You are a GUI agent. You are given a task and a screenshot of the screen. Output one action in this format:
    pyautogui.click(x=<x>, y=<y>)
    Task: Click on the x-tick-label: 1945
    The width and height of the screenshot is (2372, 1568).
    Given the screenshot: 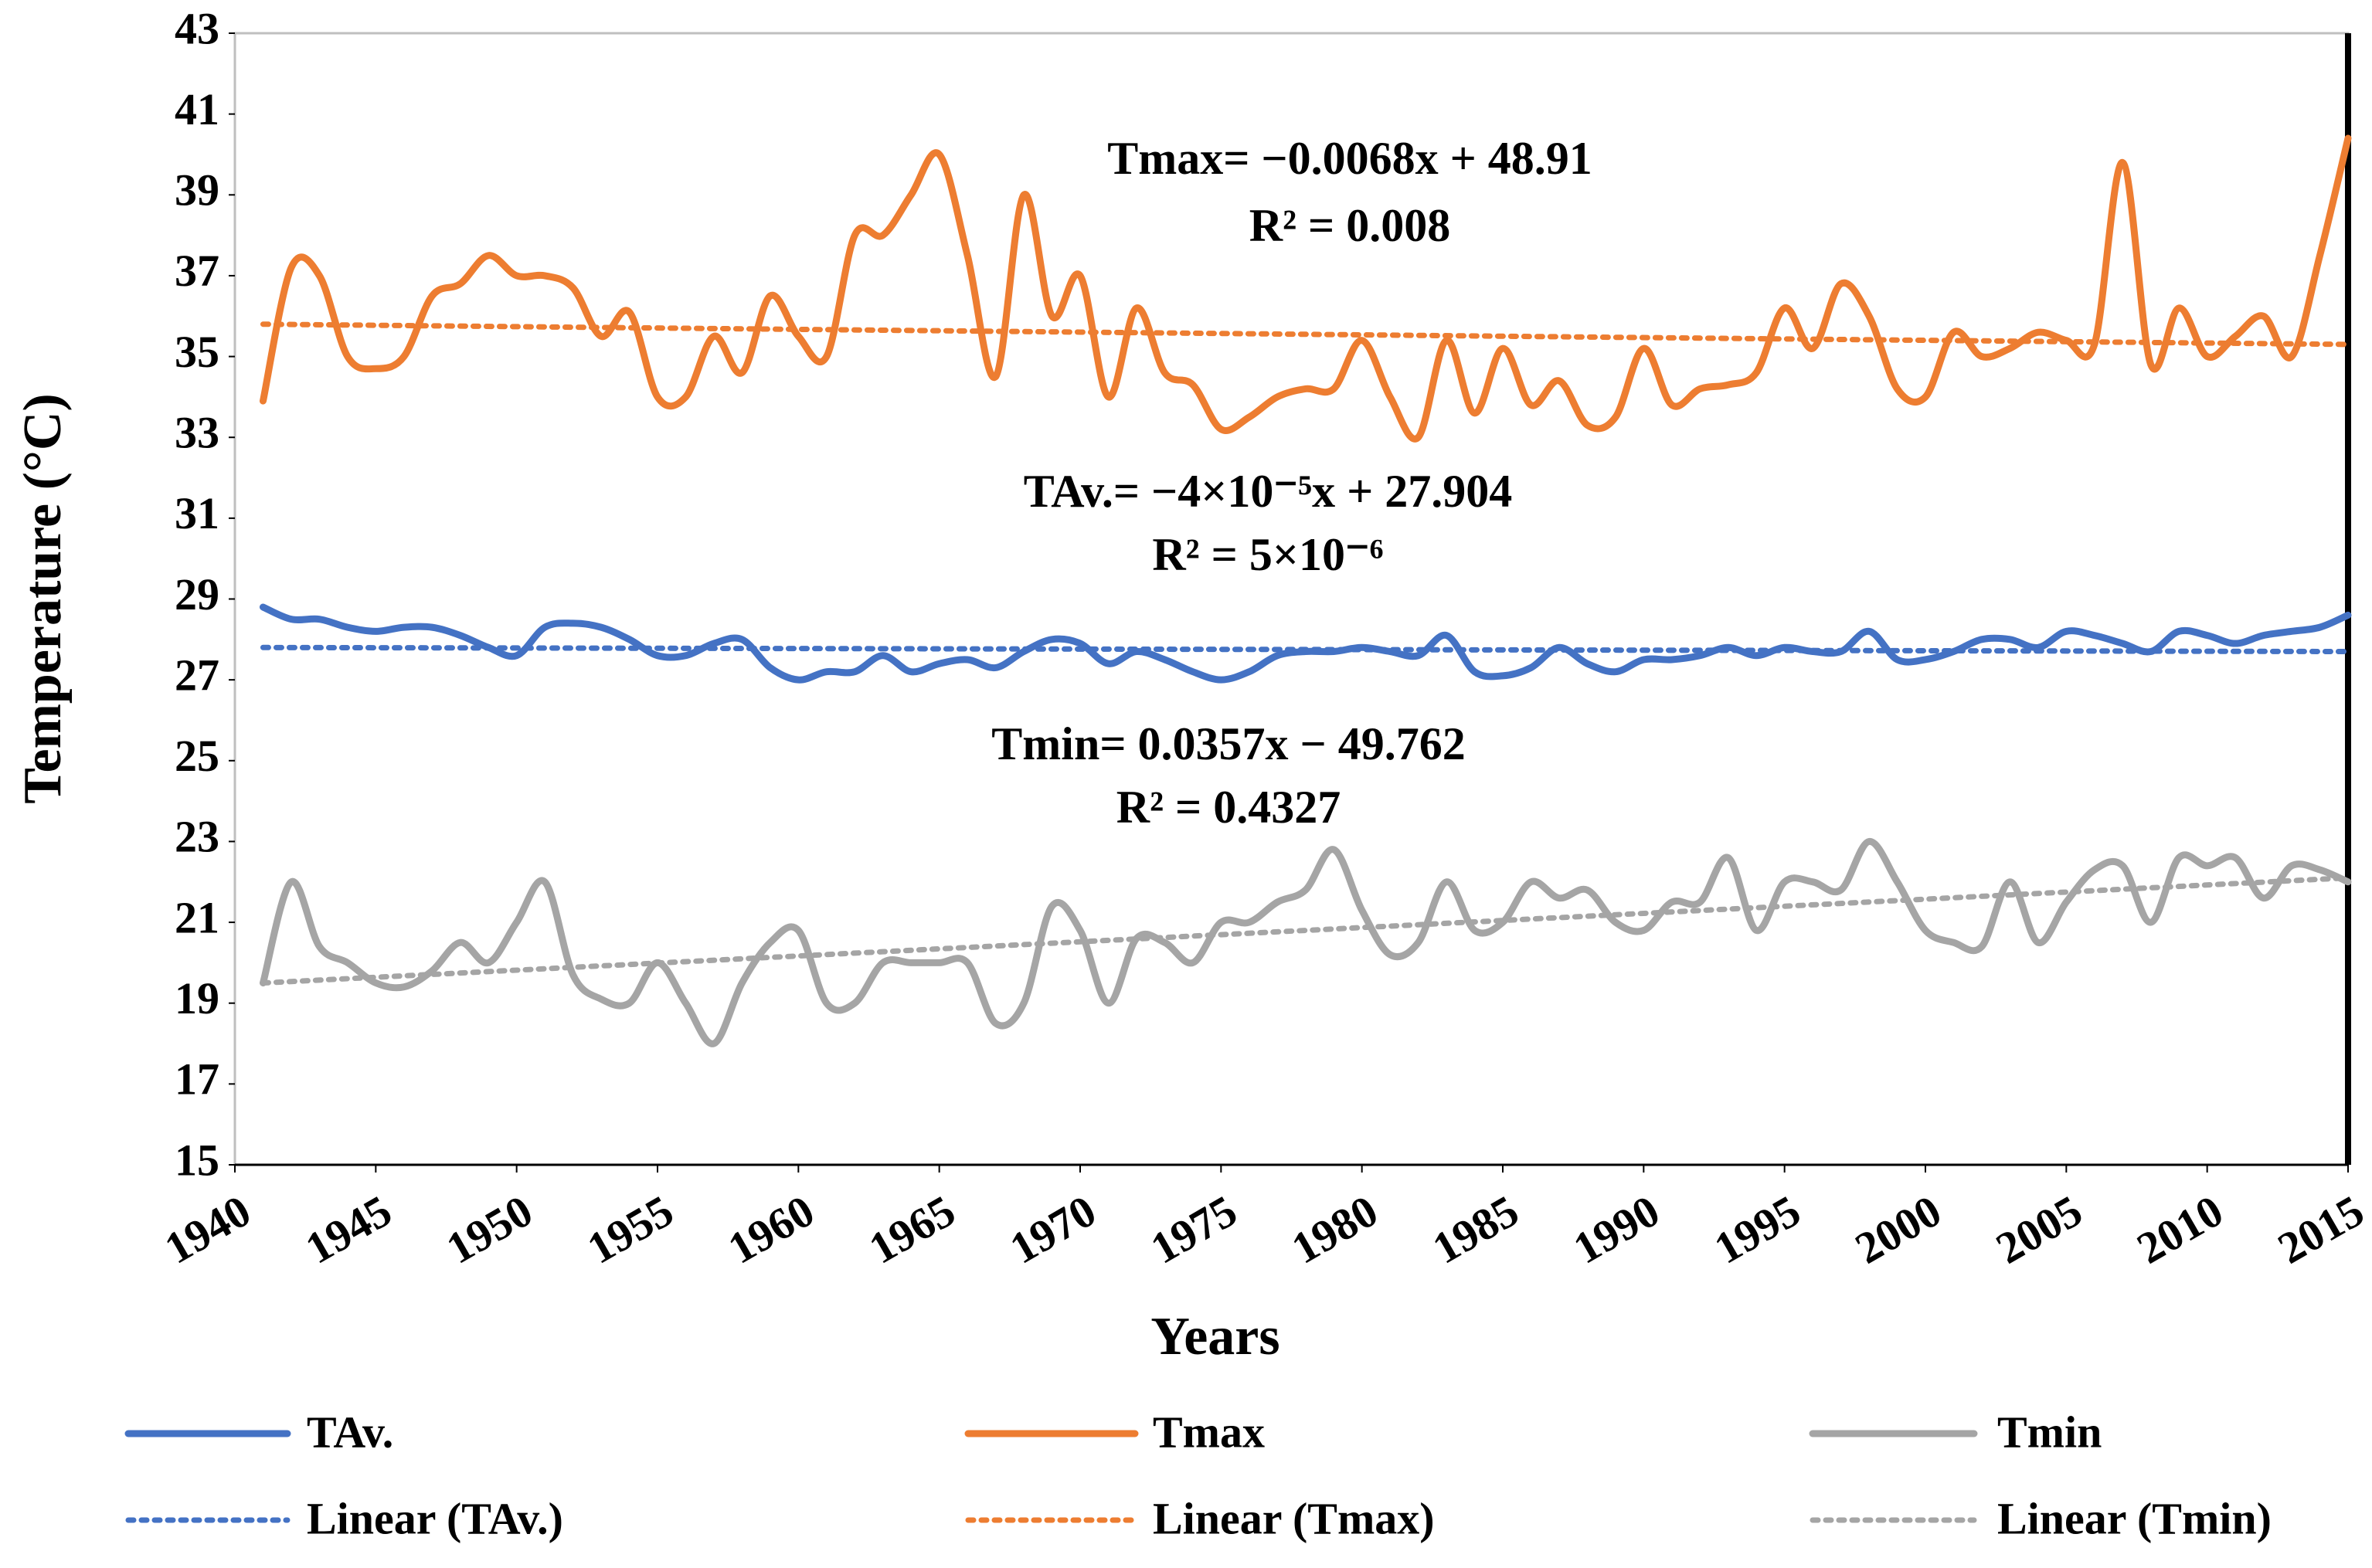 What is the action you would take?
    pyautogui.click(x=348, y=1229)
    